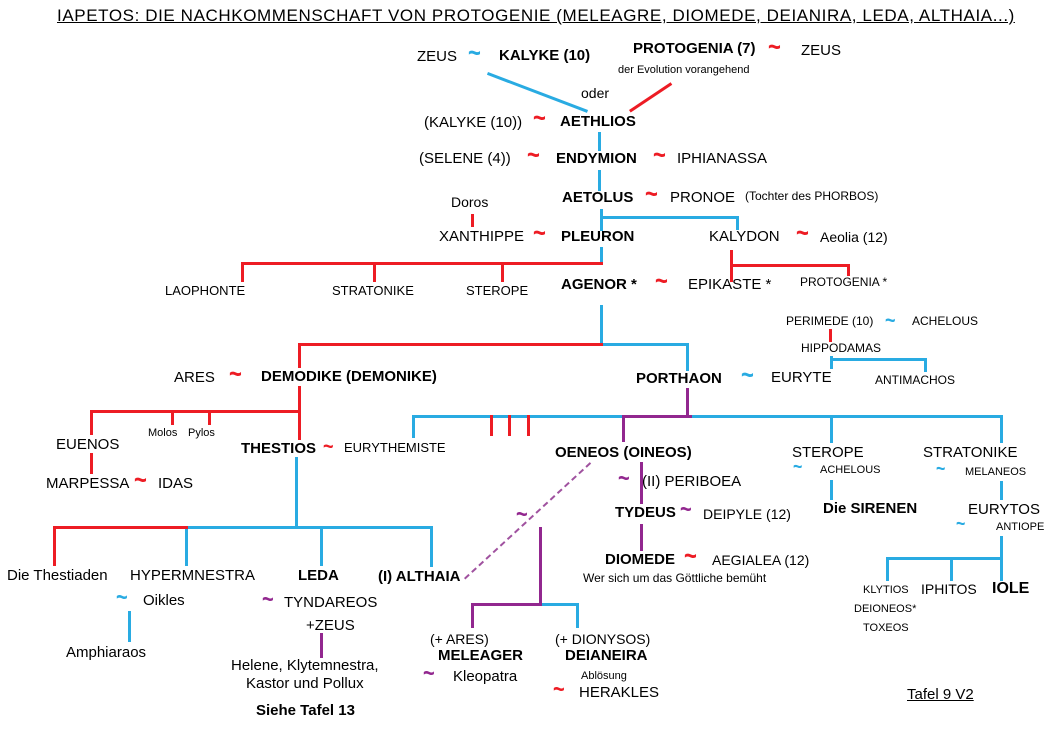 Image resolution: width=1060 pixels, height=731 pixels. What do you see at coordinates (88, 444) in the screenshot?
I see `node-euenos: EUENOS` at bounding box center [88, 444].